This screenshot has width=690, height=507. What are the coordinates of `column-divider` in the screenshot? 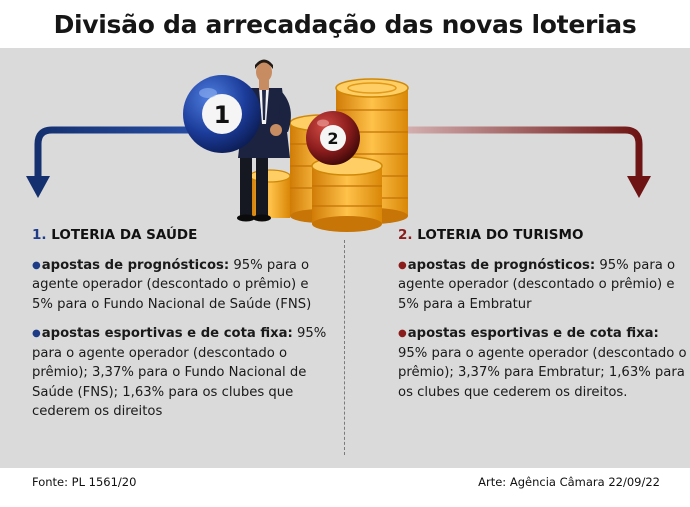 It's located at (344, 347).